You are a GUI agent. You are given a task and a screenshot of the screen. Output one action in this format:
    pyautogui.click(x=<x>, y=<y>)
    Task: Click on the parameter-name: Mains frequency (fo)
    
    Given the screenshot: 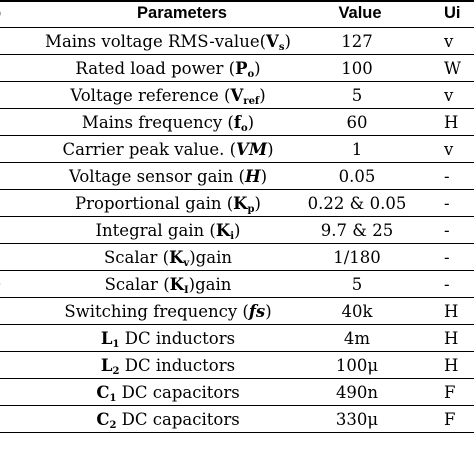 What is the action you would take?
    pyautogui.click(x=168, y=122)
    